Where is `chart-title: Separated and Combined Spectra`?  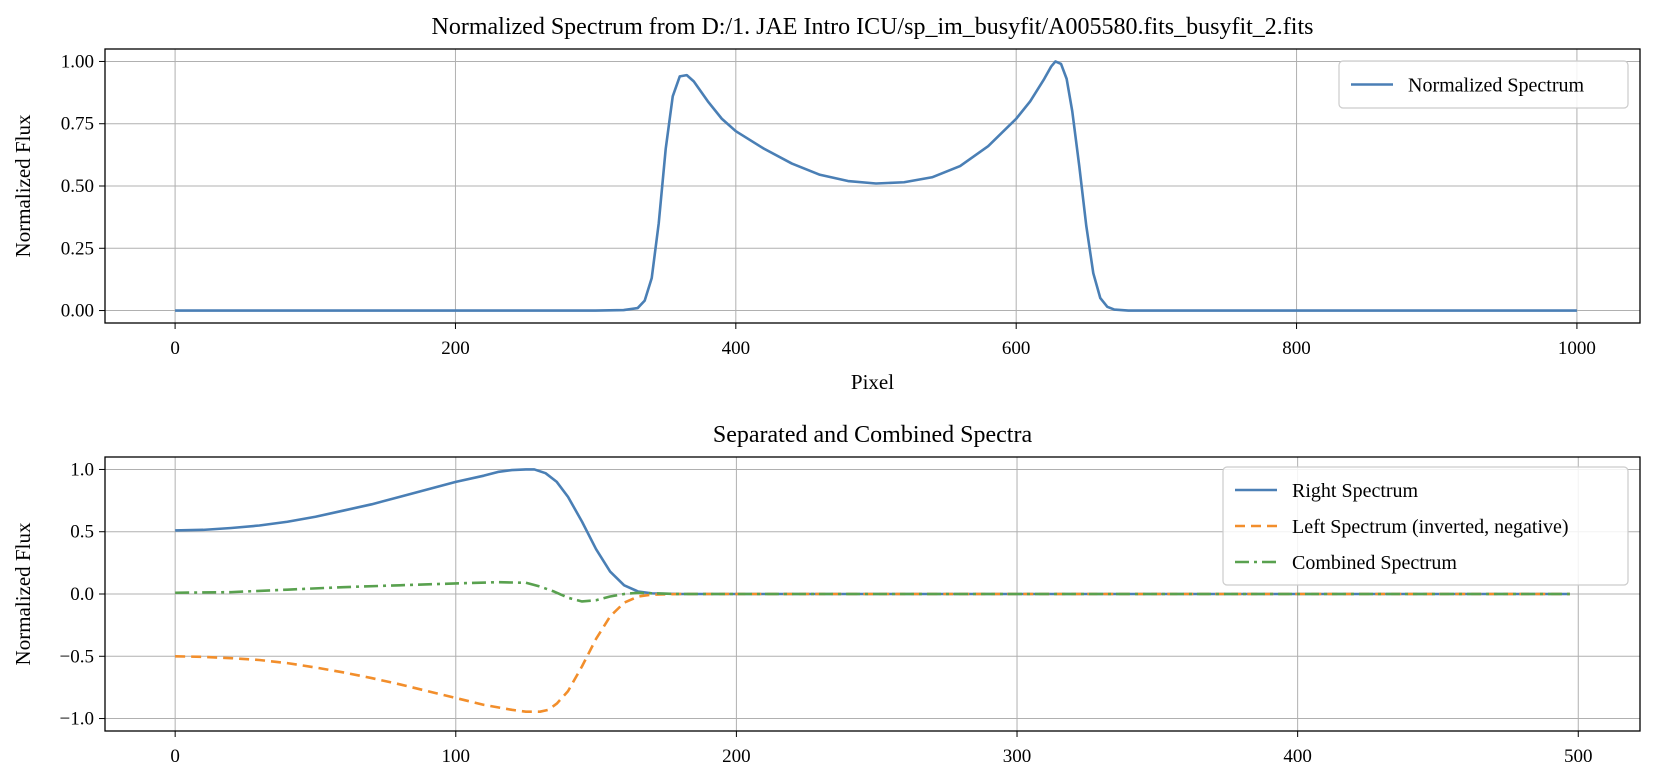
chart-title: Separated and Combined Spectra is located at coordinates (873, 435).